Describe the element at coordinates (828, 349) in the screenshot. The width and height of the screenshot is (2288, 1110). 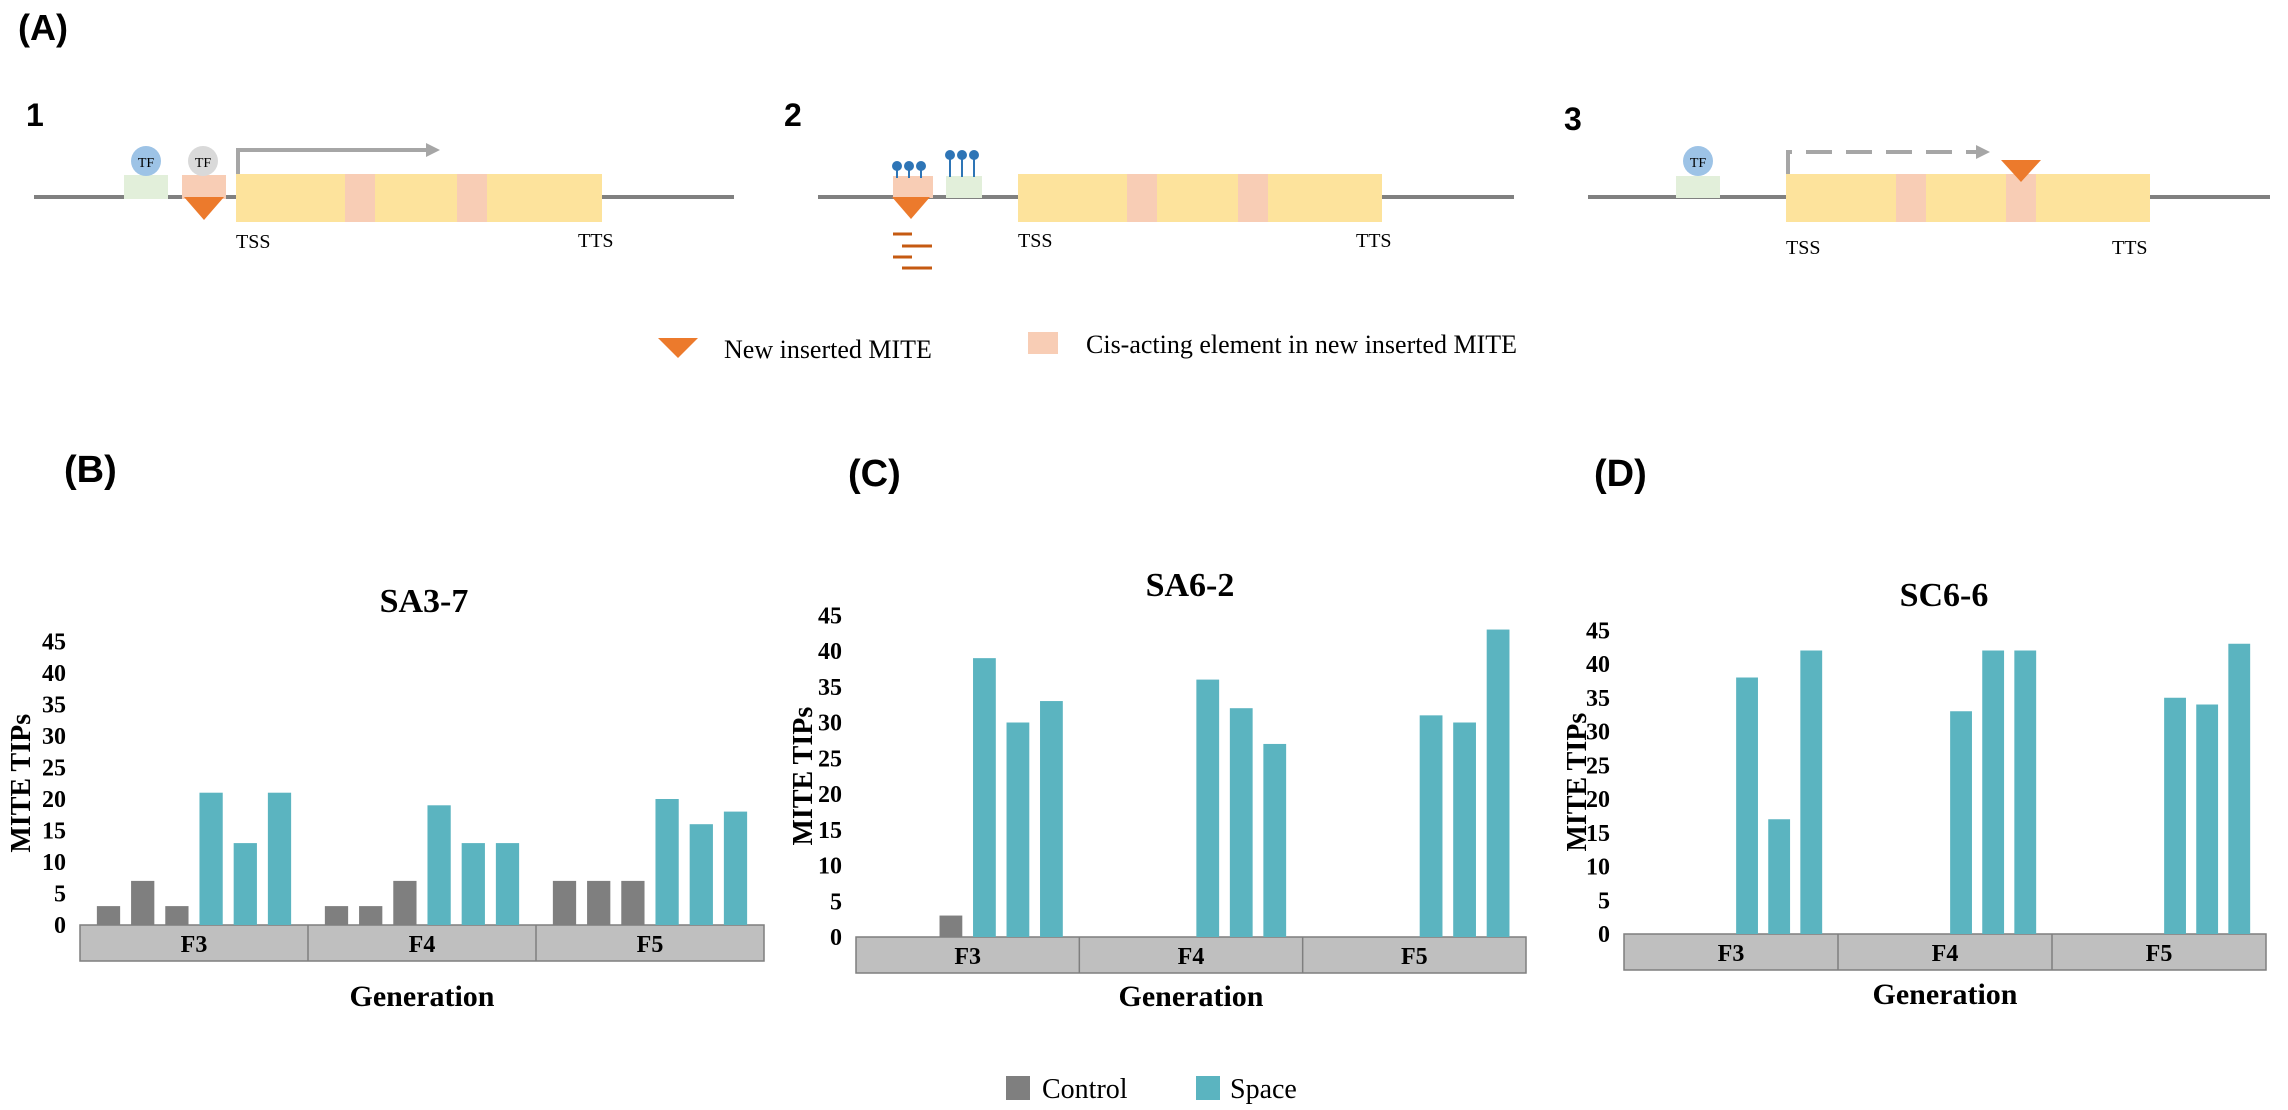
I see `mite-legend-label: New inserted MITE` at that location.